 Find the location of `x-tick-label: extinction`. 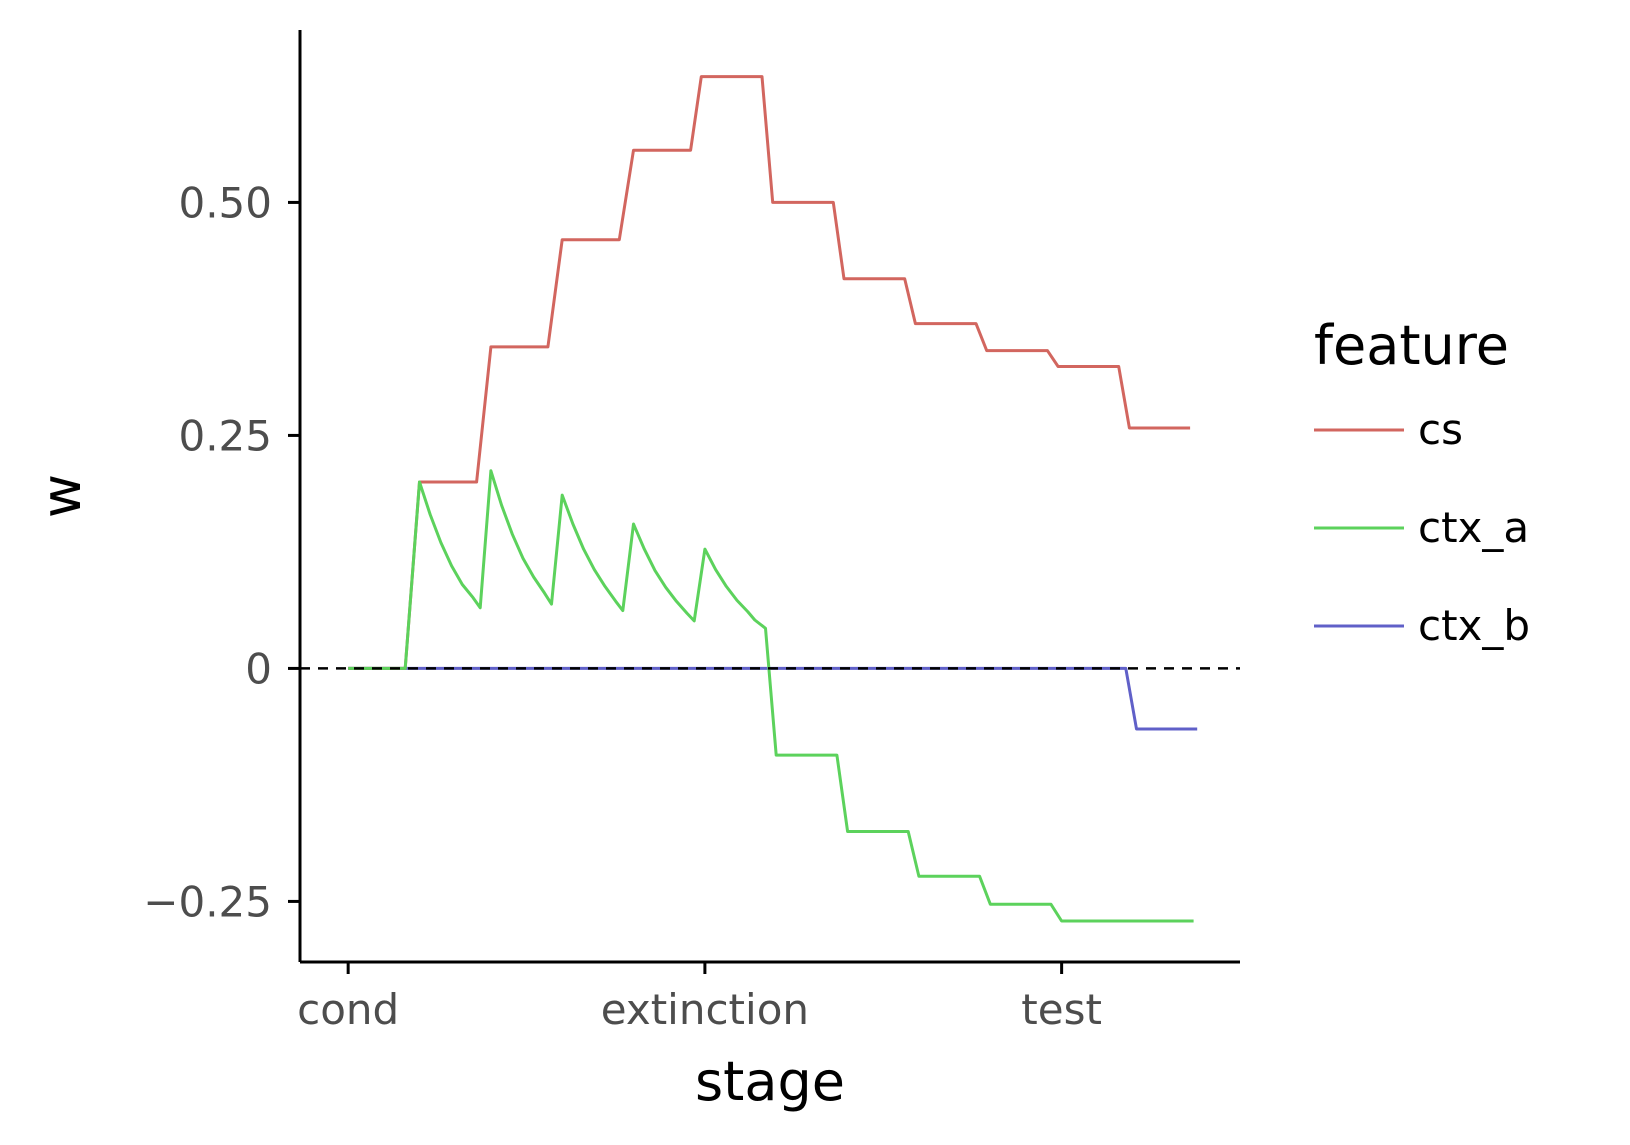

x-tick-label: extinction is located at coordinates (705, 1009).